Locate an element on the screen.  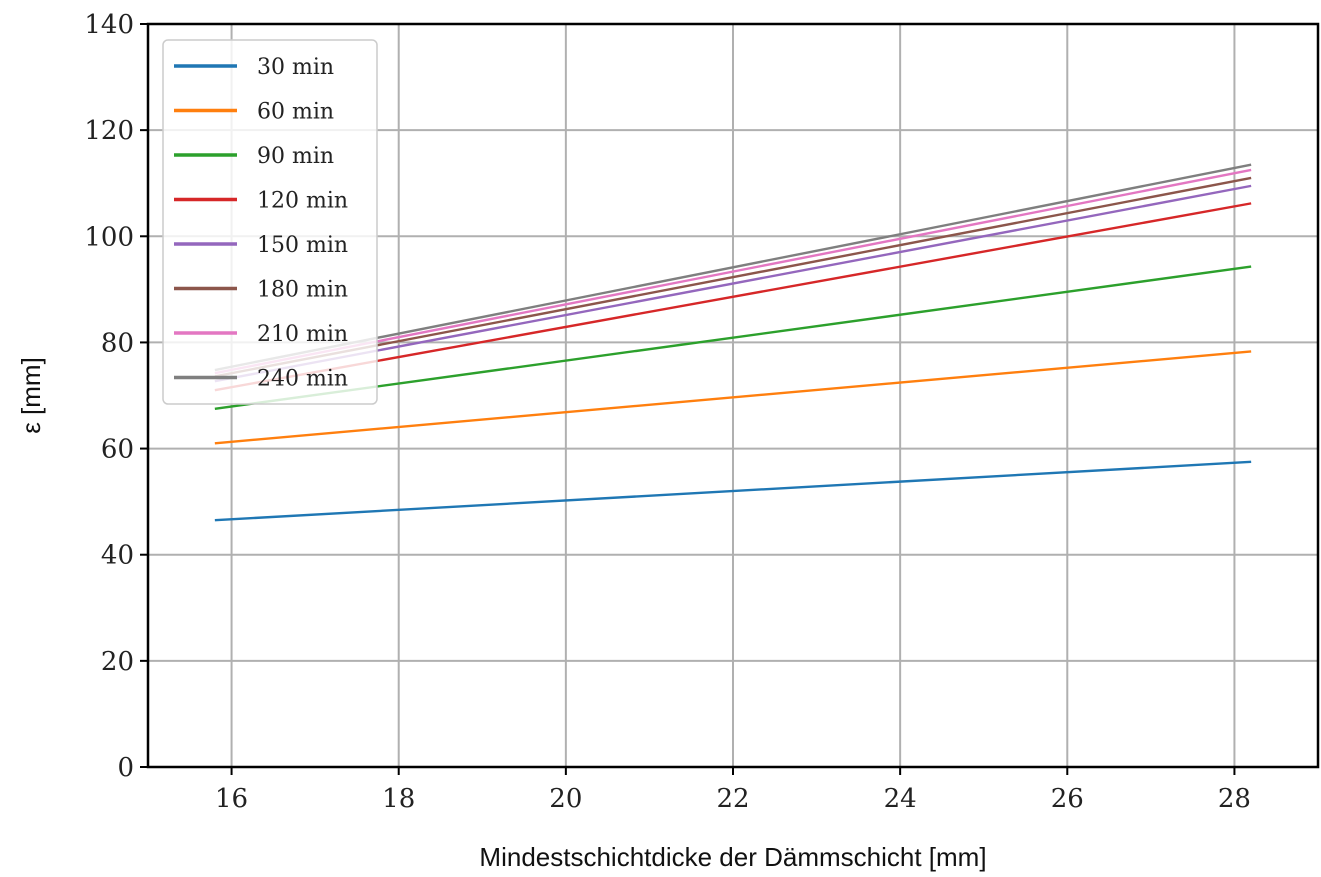
x-tick-label: 20 is located at coordinates (565, 799).